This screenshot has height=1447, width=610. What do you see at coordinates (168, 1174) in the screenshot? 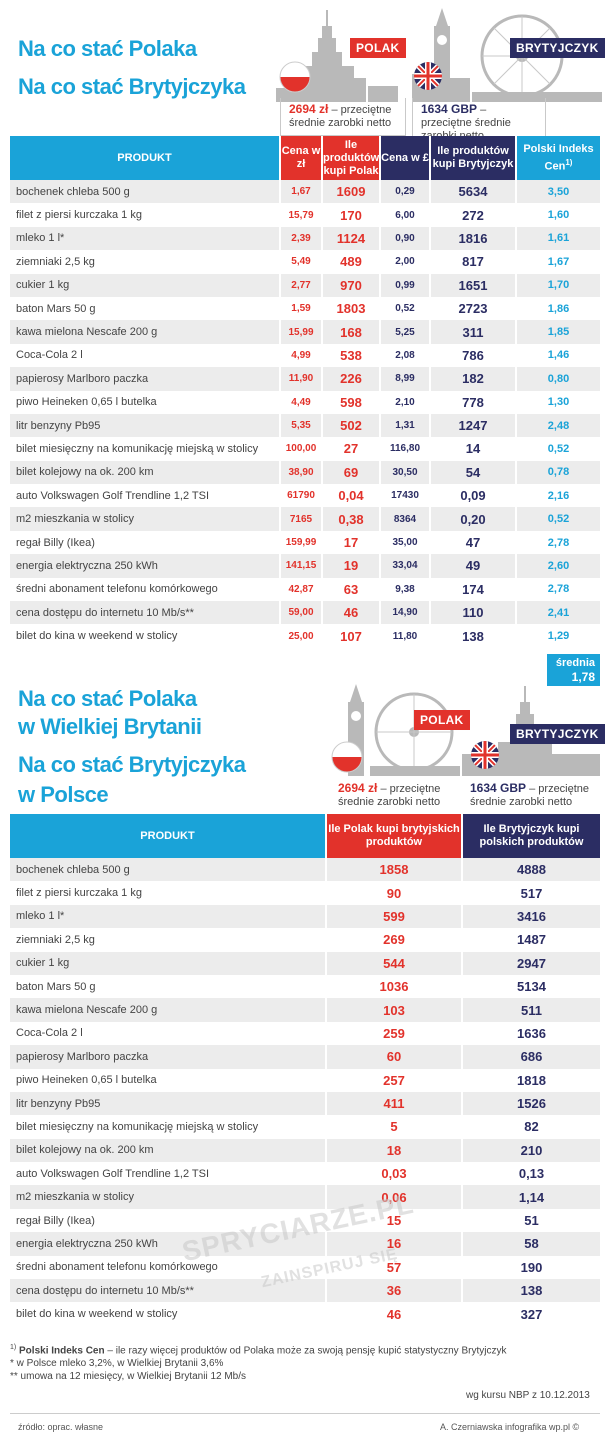
I see `product-name: auto Volkswagen Golf Trendline 1,2 TSI` at bounding box center [168, 1174].